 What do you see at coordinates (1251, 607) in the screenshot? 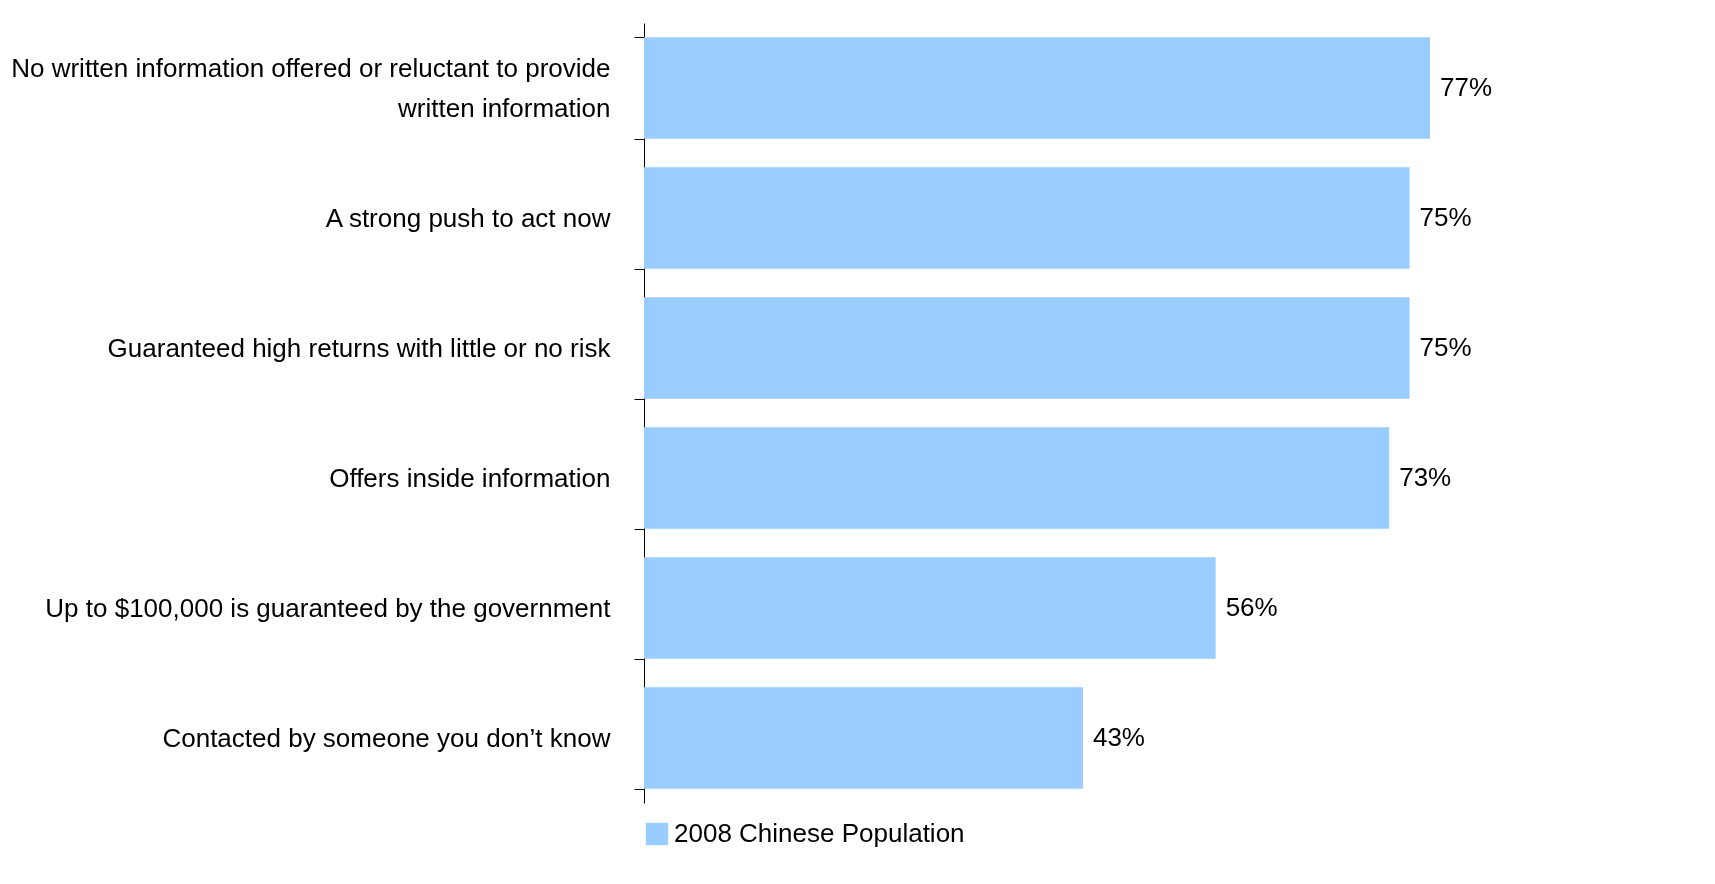
I see `data-label: 56%` at bounding box center [1251, 607].